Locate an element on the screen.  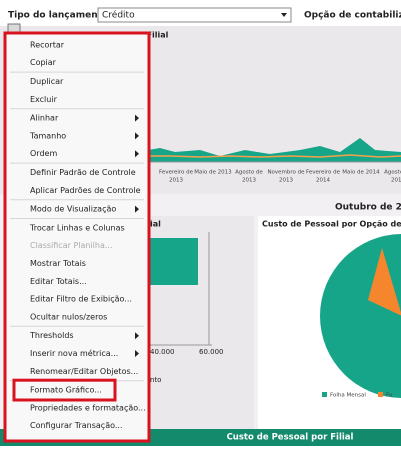
menu-item: Trocar Linhas e Colunas is located at coordinates (77, 227).